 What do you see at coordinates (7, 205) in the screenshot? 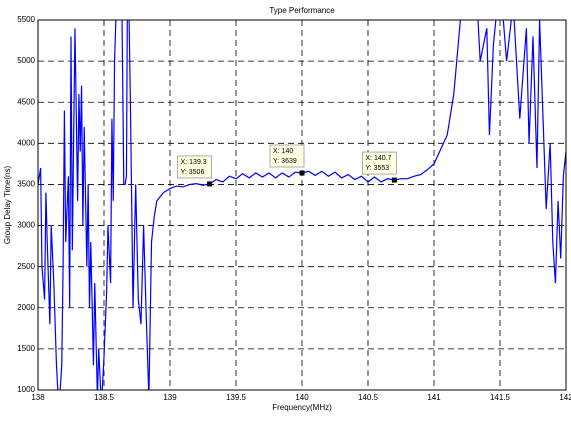
I see `y-axis-label: Group Delay Time(ns)` at bounding box center [7, 205].